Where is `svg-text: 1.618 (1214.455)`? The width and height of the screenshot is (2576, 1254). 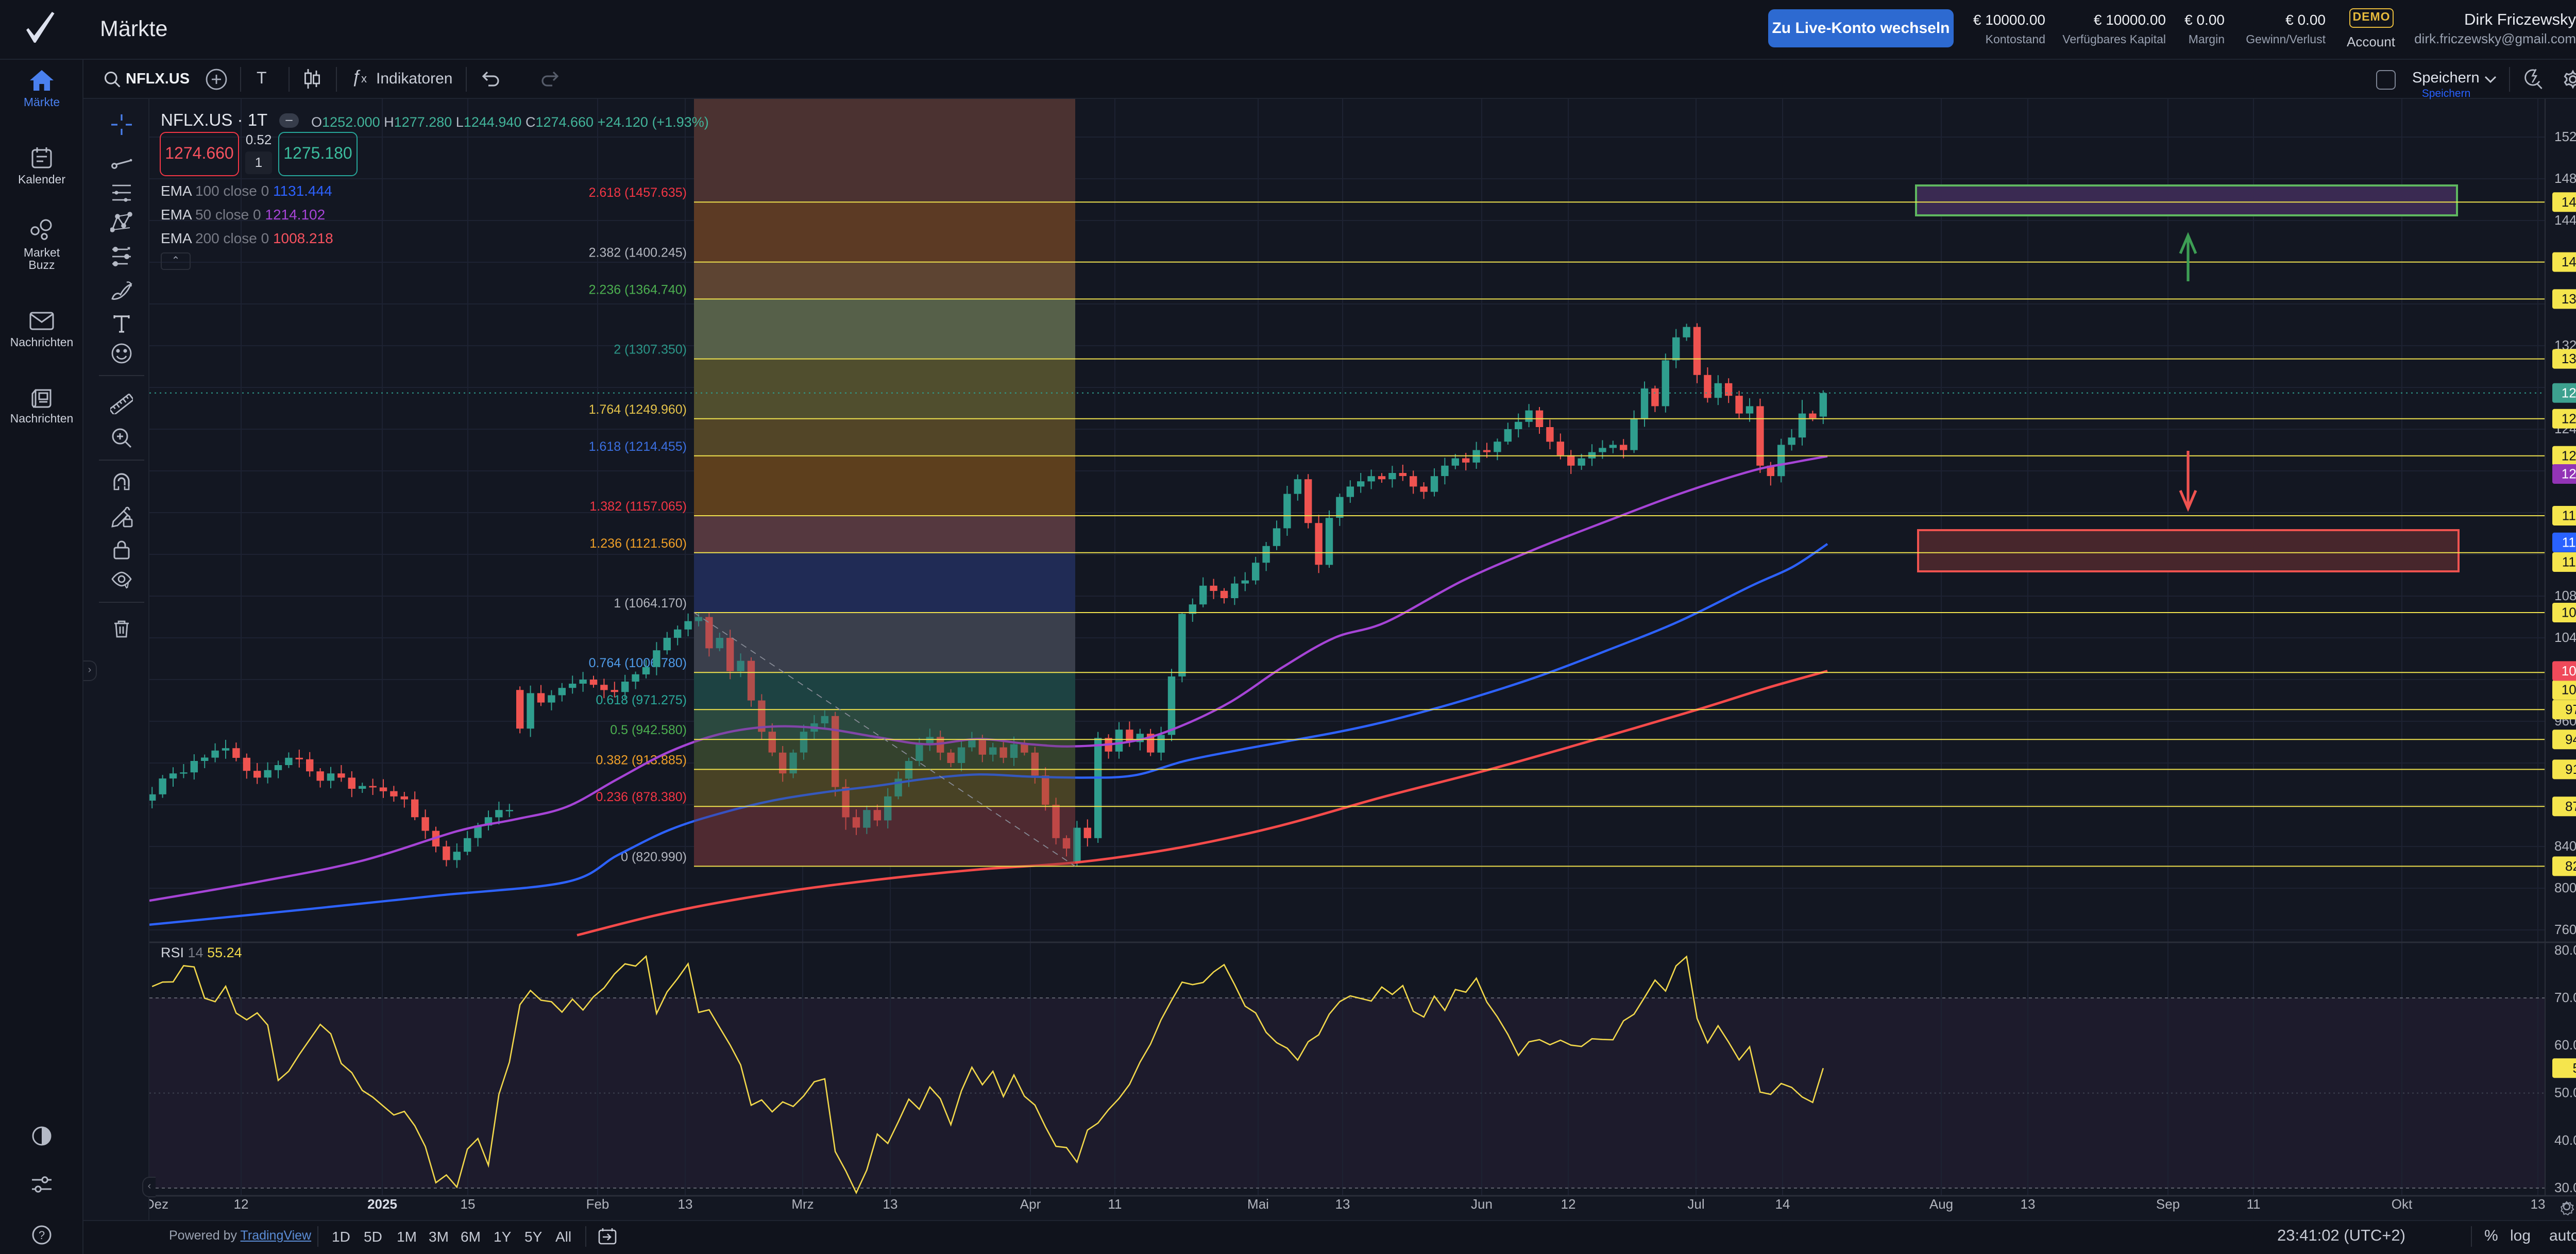 svg-text: 1.618 (1214.455) is located at coordinates (638, 446).